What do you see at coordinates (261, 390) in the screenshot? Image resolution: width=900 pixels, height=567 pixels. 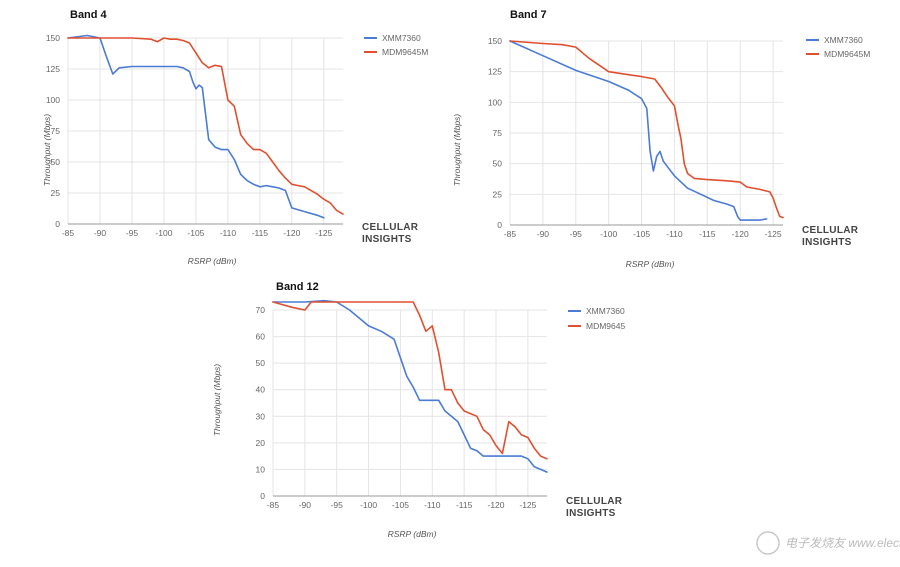 I see `y-tick-label: 40` at bounding box center [261, 390].